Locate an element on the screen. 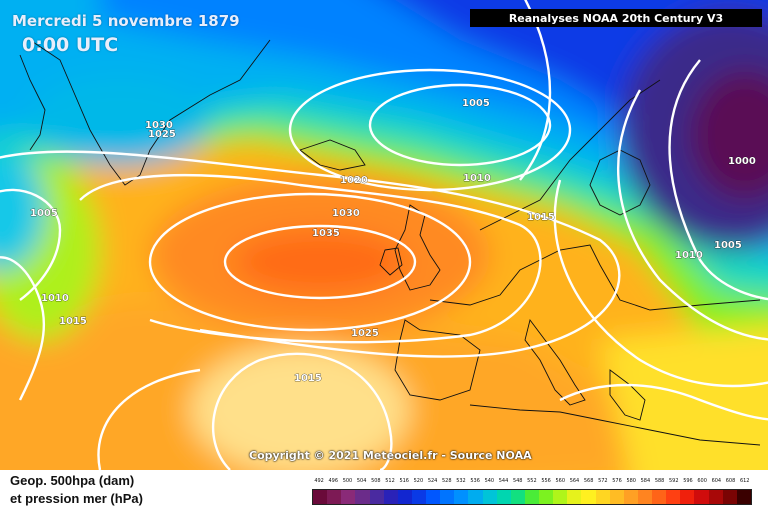  scale-value: 516 is located at coordinates (404, 481).